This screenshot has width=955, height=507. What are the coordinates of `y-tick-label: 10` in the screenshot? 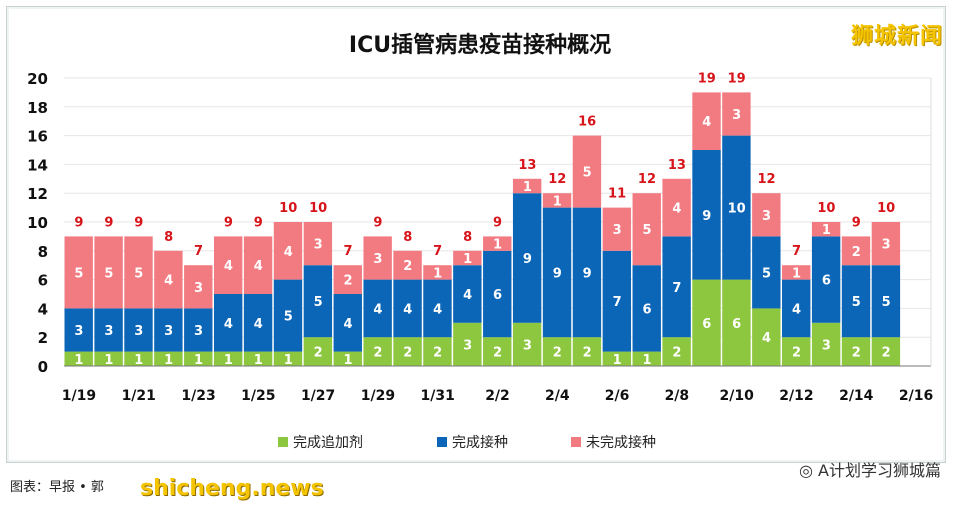 It's located at (37, 223).